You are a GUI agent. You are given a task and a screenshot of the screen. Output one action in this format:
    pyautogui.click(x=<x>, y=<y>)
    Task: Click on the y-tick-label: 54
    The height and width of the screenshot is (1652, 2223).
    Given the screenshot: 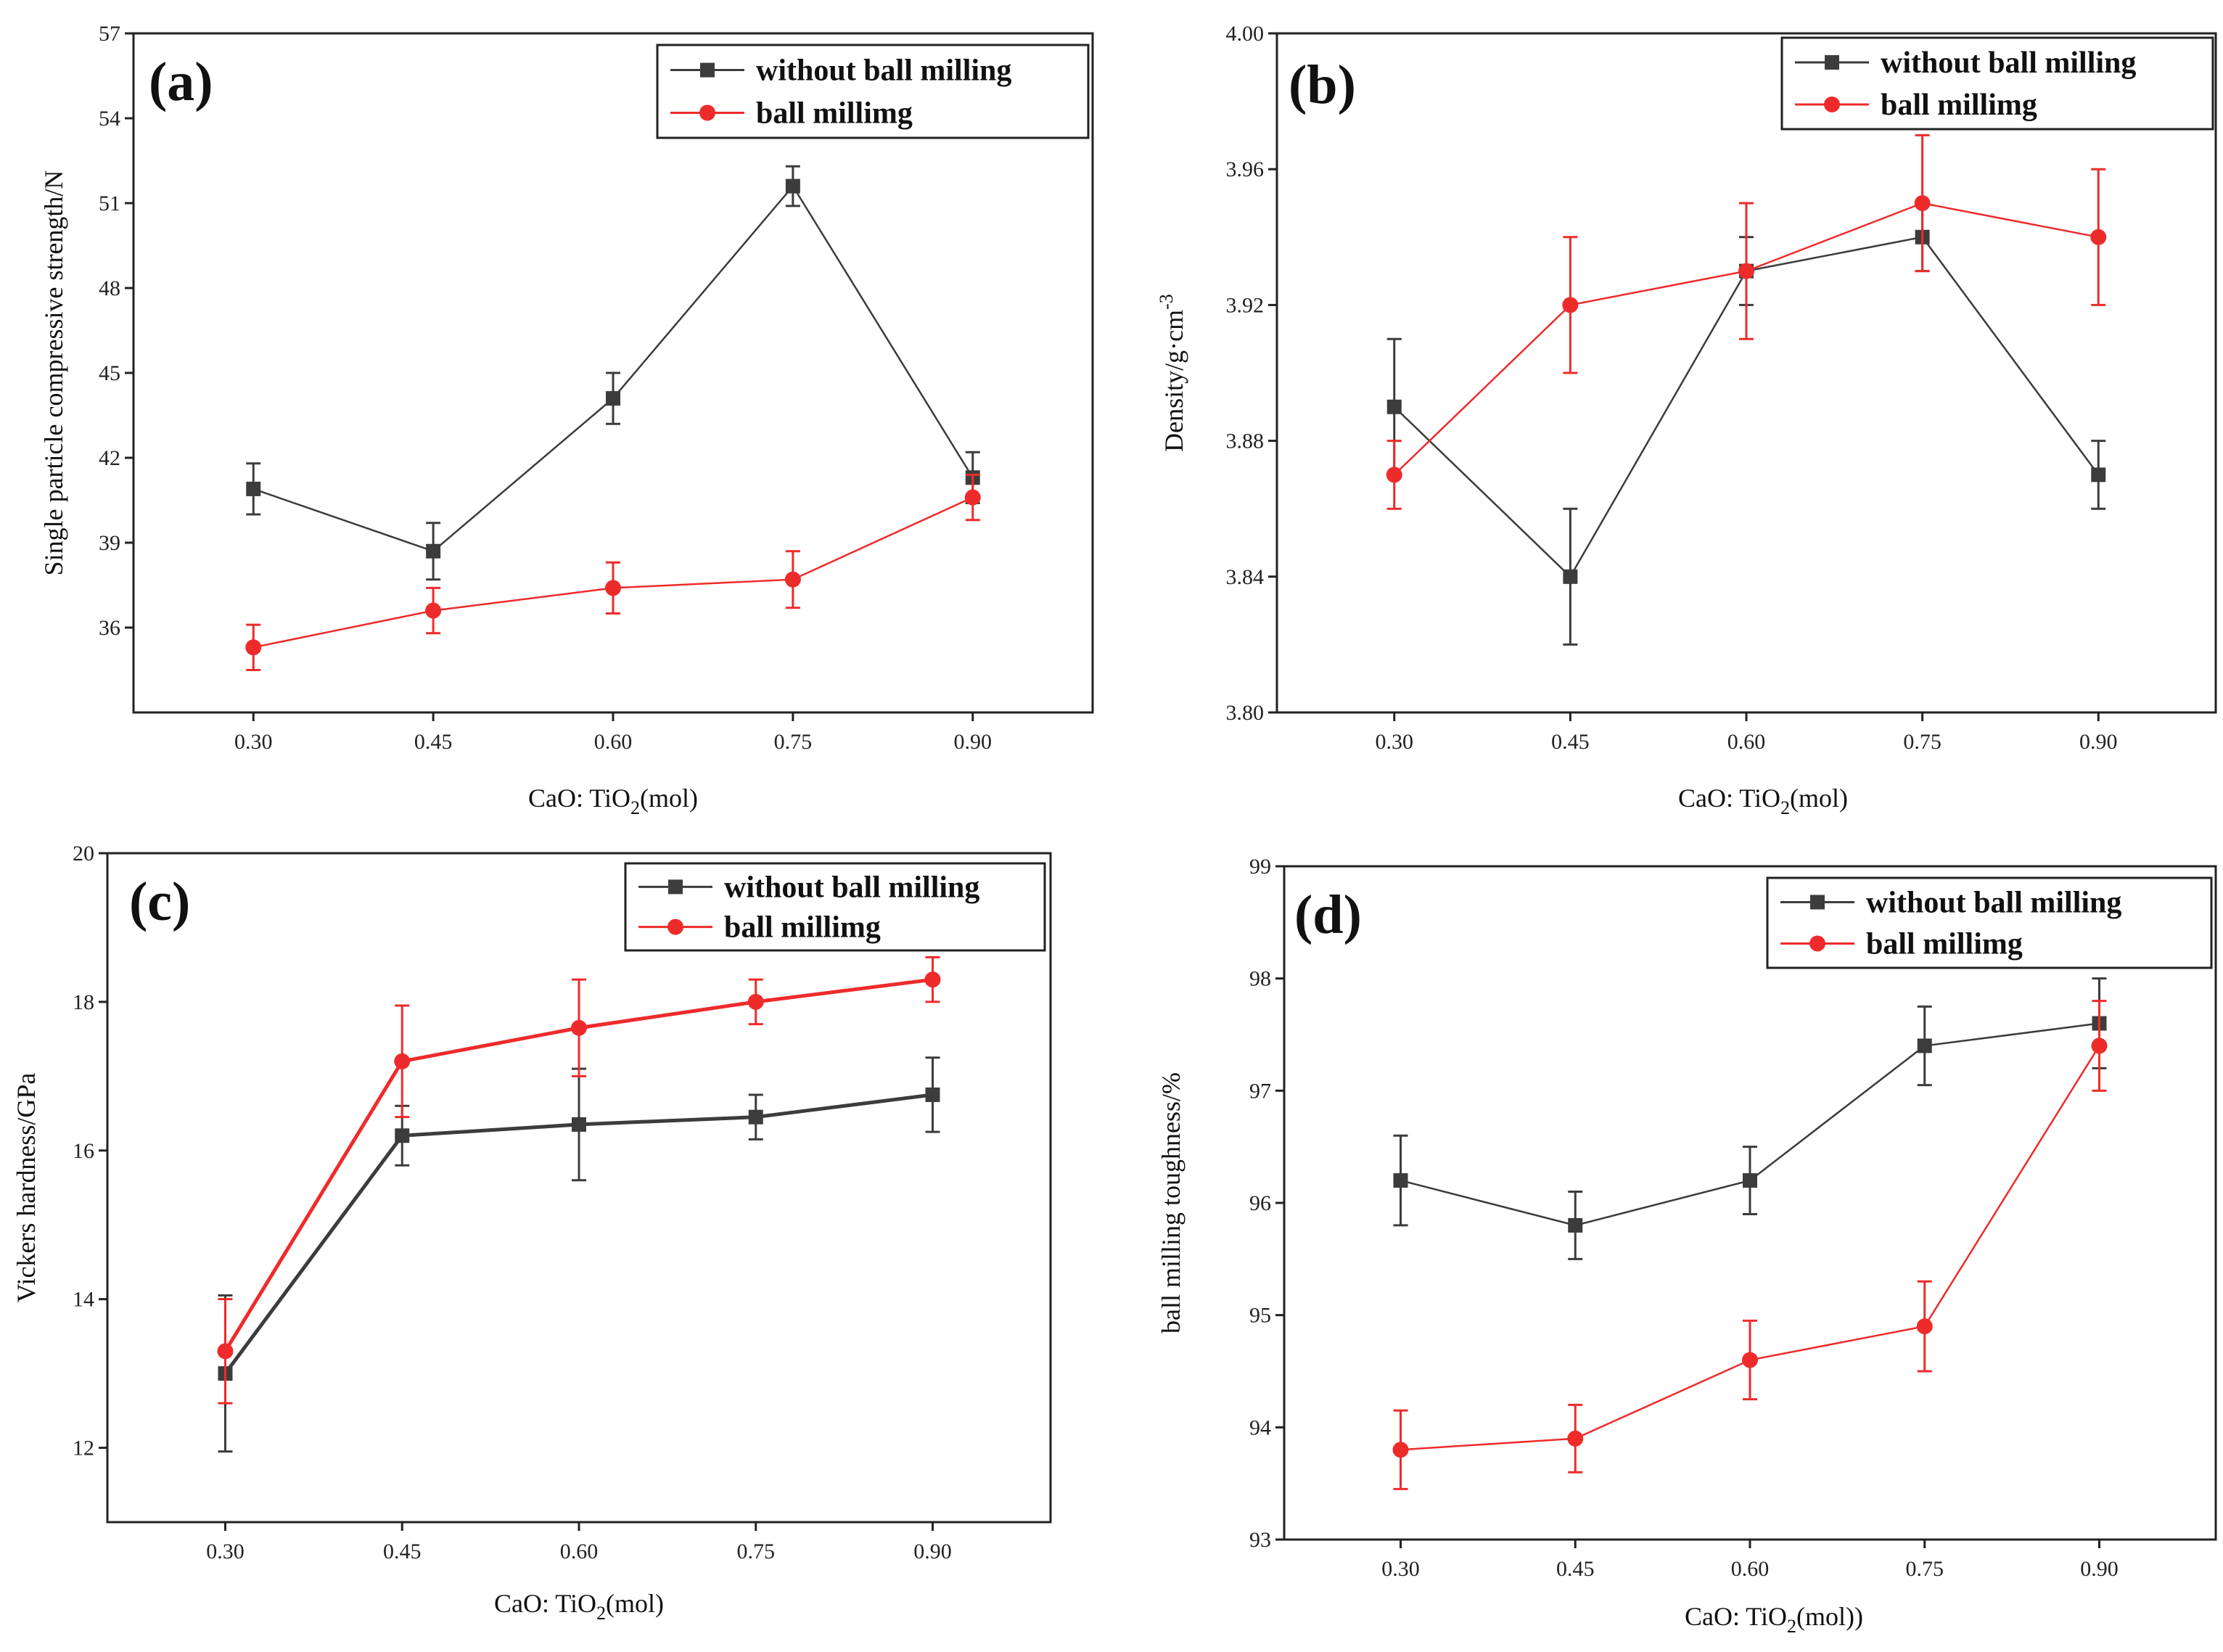 What is the action you would take?
    pyautogui.click(x=109, y=119)
    